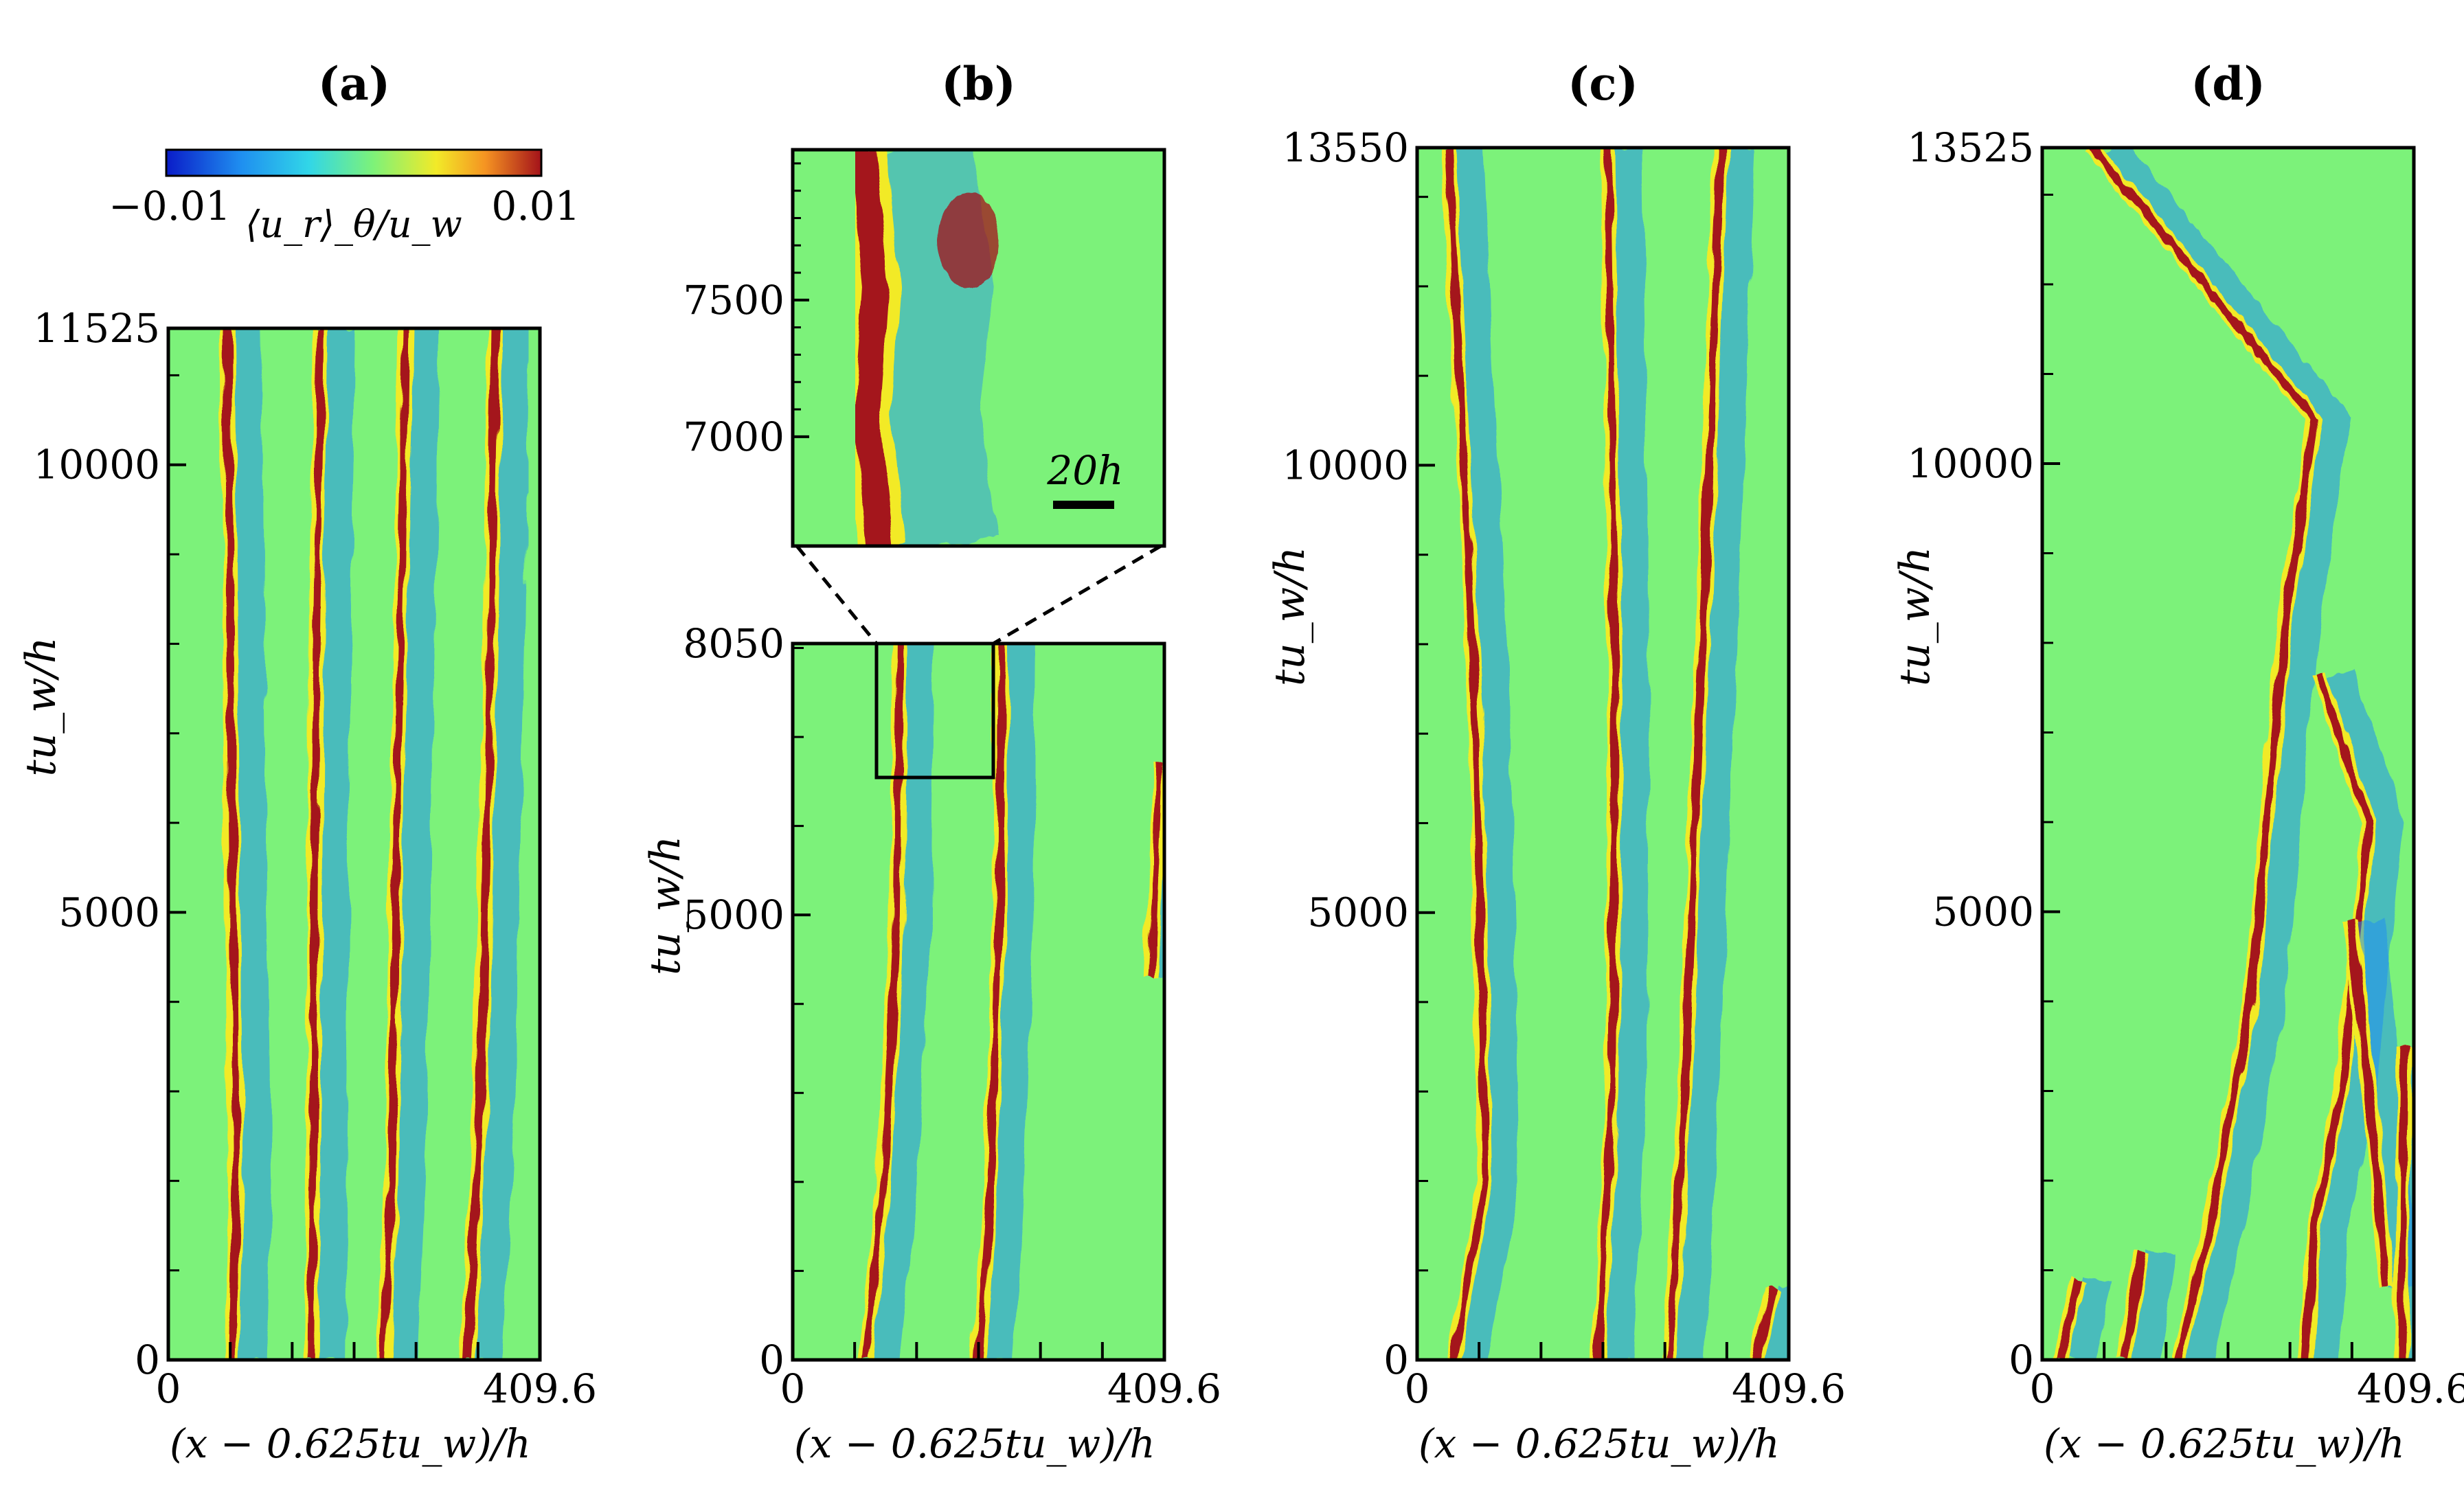 This screenshot has height=1489, width=2464. I want to click on inset-spot, so click(968, 240).